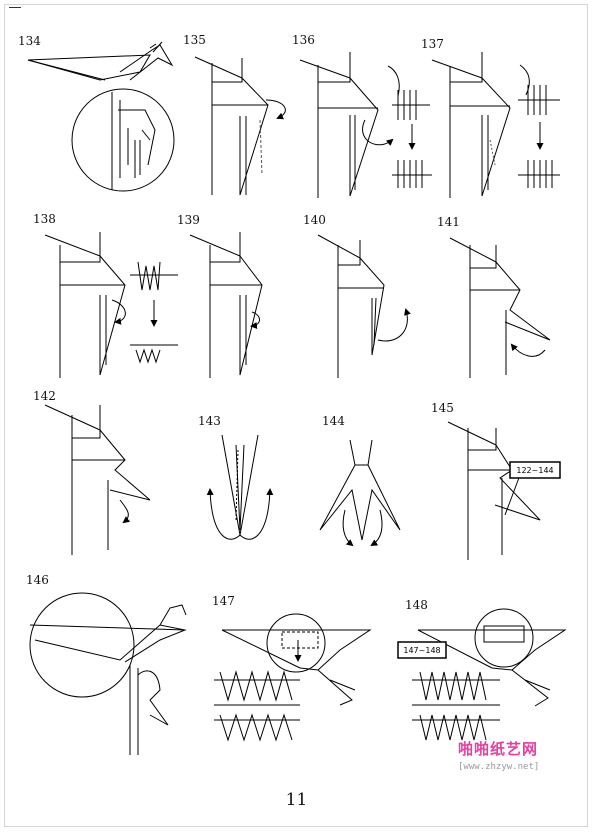 Image resolution: width=593 pixels, height=832 pixels. Describe the element at coordinates (194, 40) in the screenshot. I see `step-number-135: 135` at that location.